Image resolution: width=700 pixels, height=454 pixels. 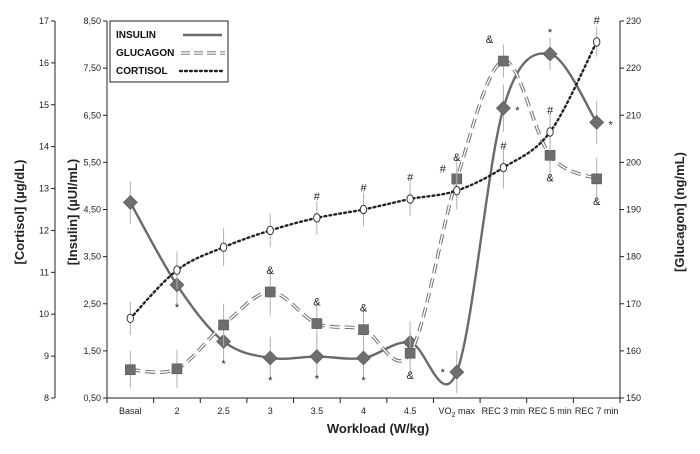 What do you see at coordinates (130, 411) in the screenshot?
I see `x-tick-label: Basal` at bounding box center [130, 411].